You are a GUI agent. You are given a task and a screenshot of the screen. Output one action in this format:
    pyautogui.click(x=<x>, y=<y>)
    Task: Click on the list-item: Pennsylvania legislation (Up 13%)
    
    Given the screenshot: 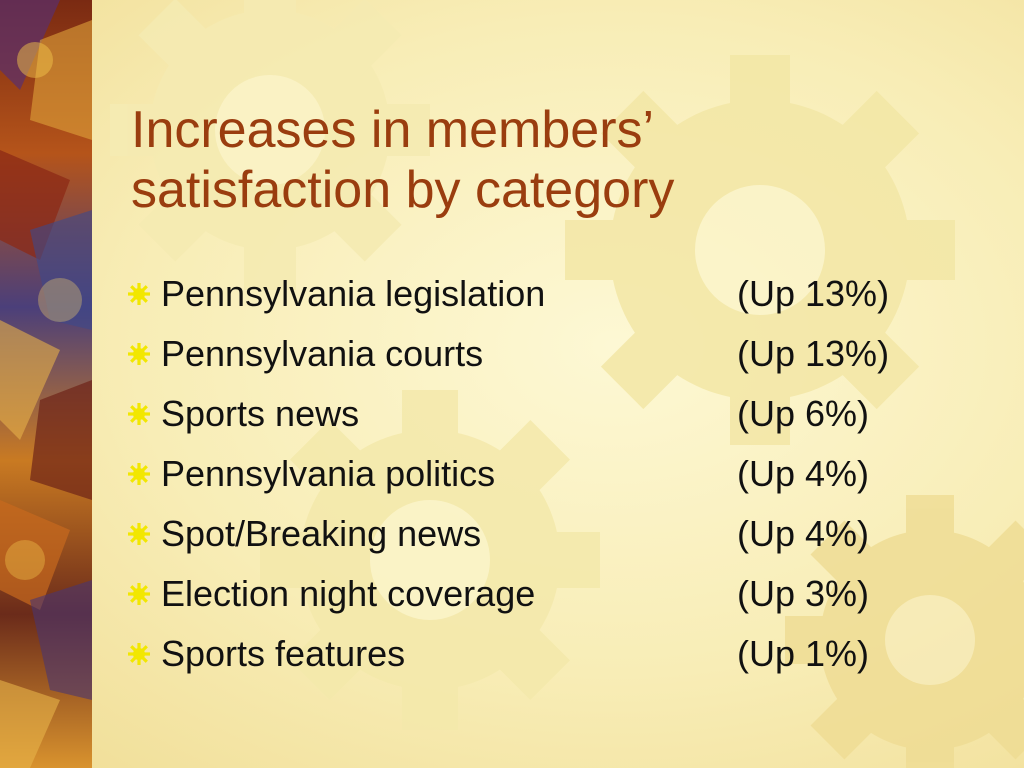 What is the action you would take?
    pyautogui.click(x=558, y=298)
    